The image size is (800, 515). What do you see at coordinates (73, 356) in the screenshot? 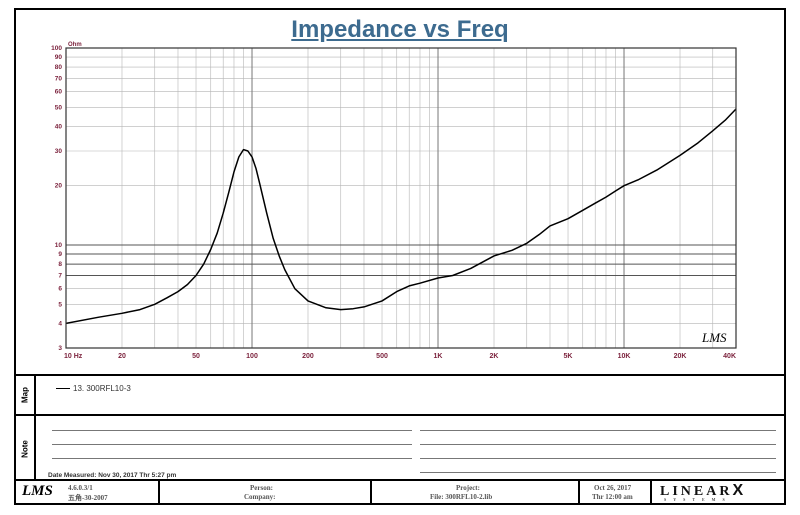
I see `x-tick-label: 10 Hz` at bounding box center [73, 356].